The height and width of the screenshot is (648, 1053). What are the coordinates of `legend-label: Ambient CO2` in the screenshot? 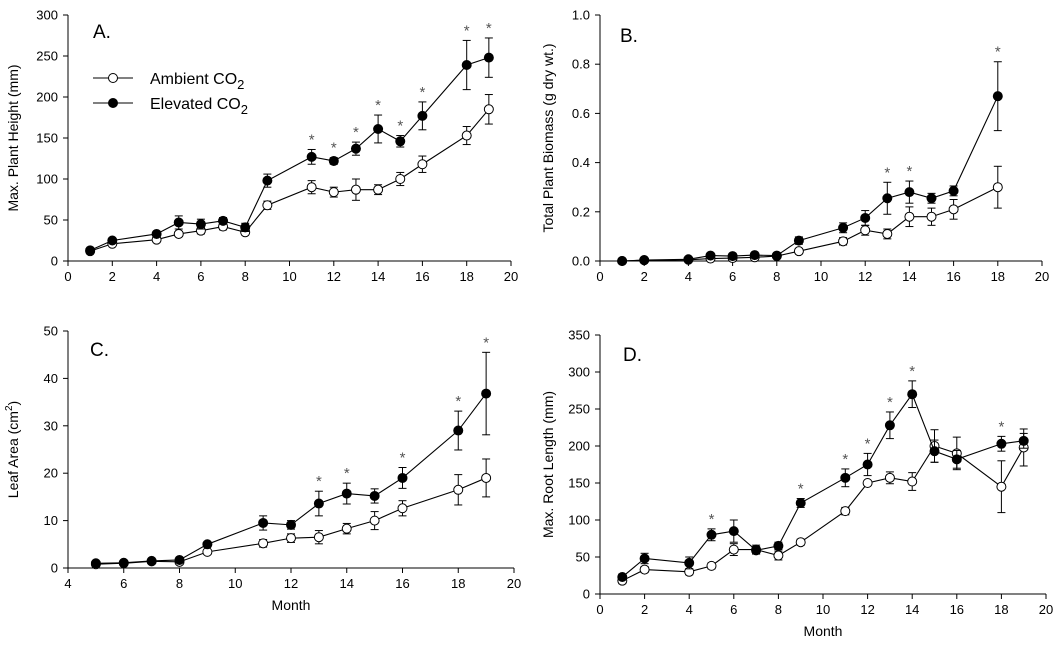 It's located at (197, 81).